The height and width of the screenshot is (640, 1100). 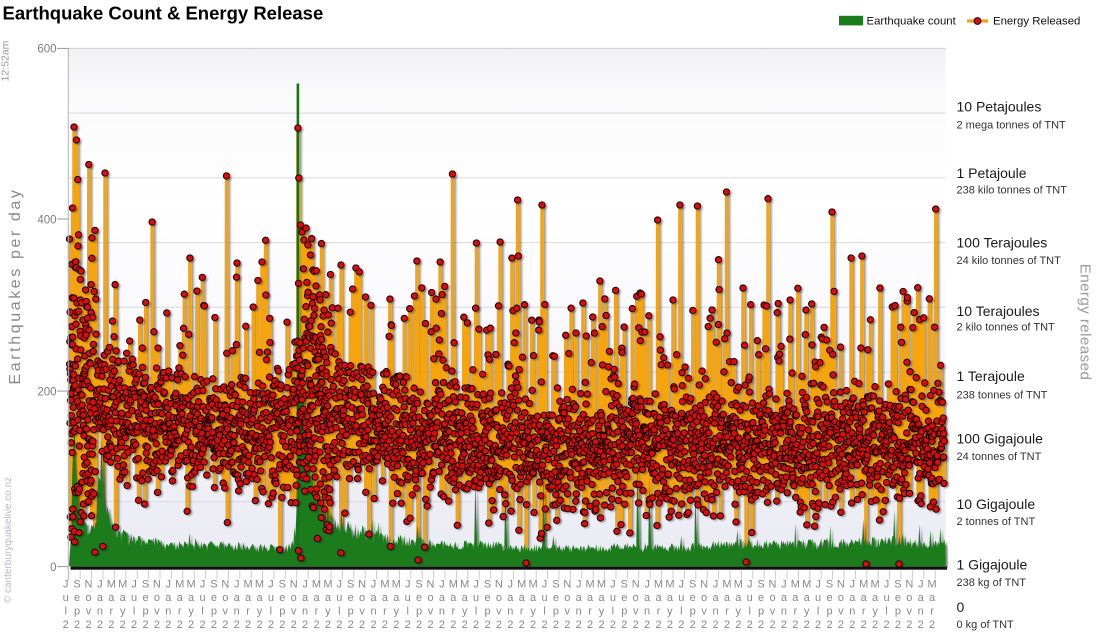 I want to click on svg-text: 1 Terajoule, so click(x=991, y=376).